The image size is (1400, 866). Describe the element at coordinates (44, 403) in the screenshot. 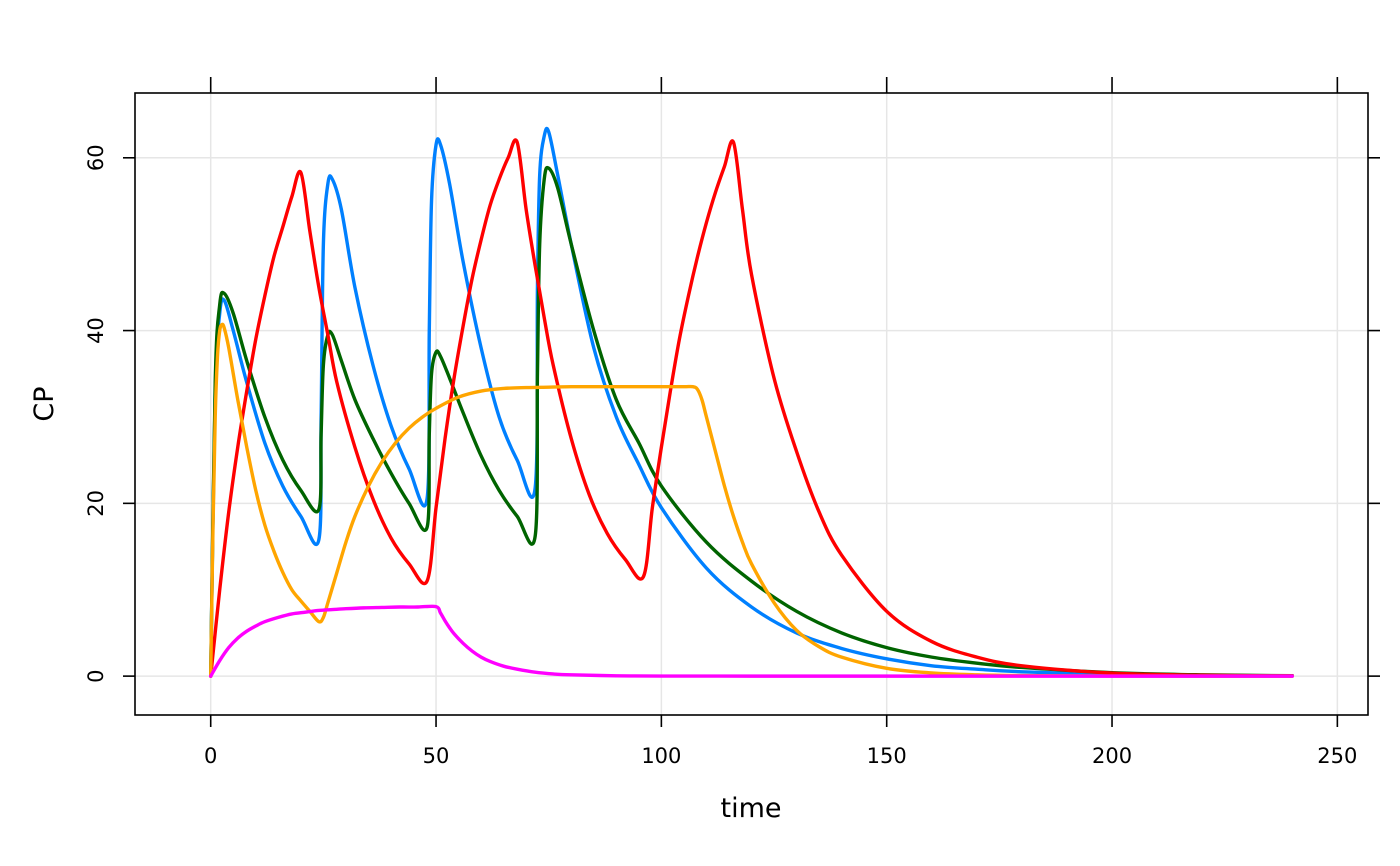

I see `y-axis-title: CP` at that location.